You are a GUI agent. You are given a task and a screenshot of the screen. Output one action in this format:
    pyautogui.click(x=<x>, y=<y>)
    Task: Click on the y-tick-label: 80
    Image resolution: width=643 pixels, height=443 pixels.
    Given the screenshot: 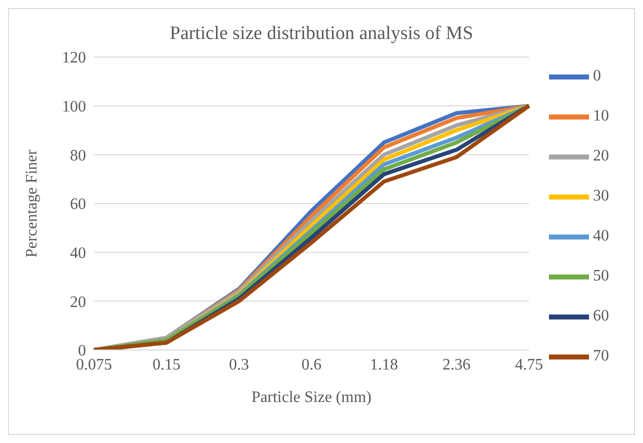 What is the action you would take?
    pyautogui.click(x=78, y=155)
    